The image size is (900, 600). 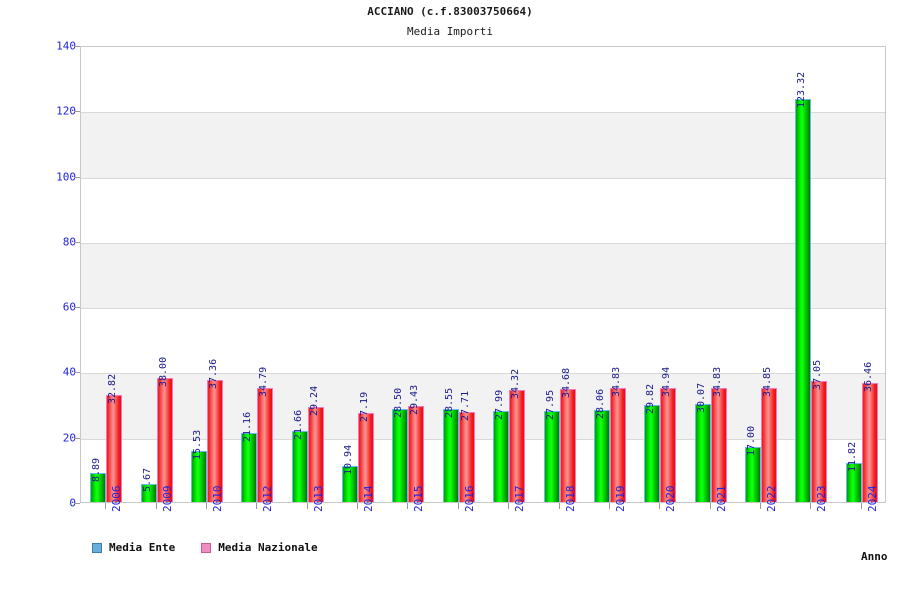 I want to click on bar-media-nazionale-2017, so click(x=517, y=445).